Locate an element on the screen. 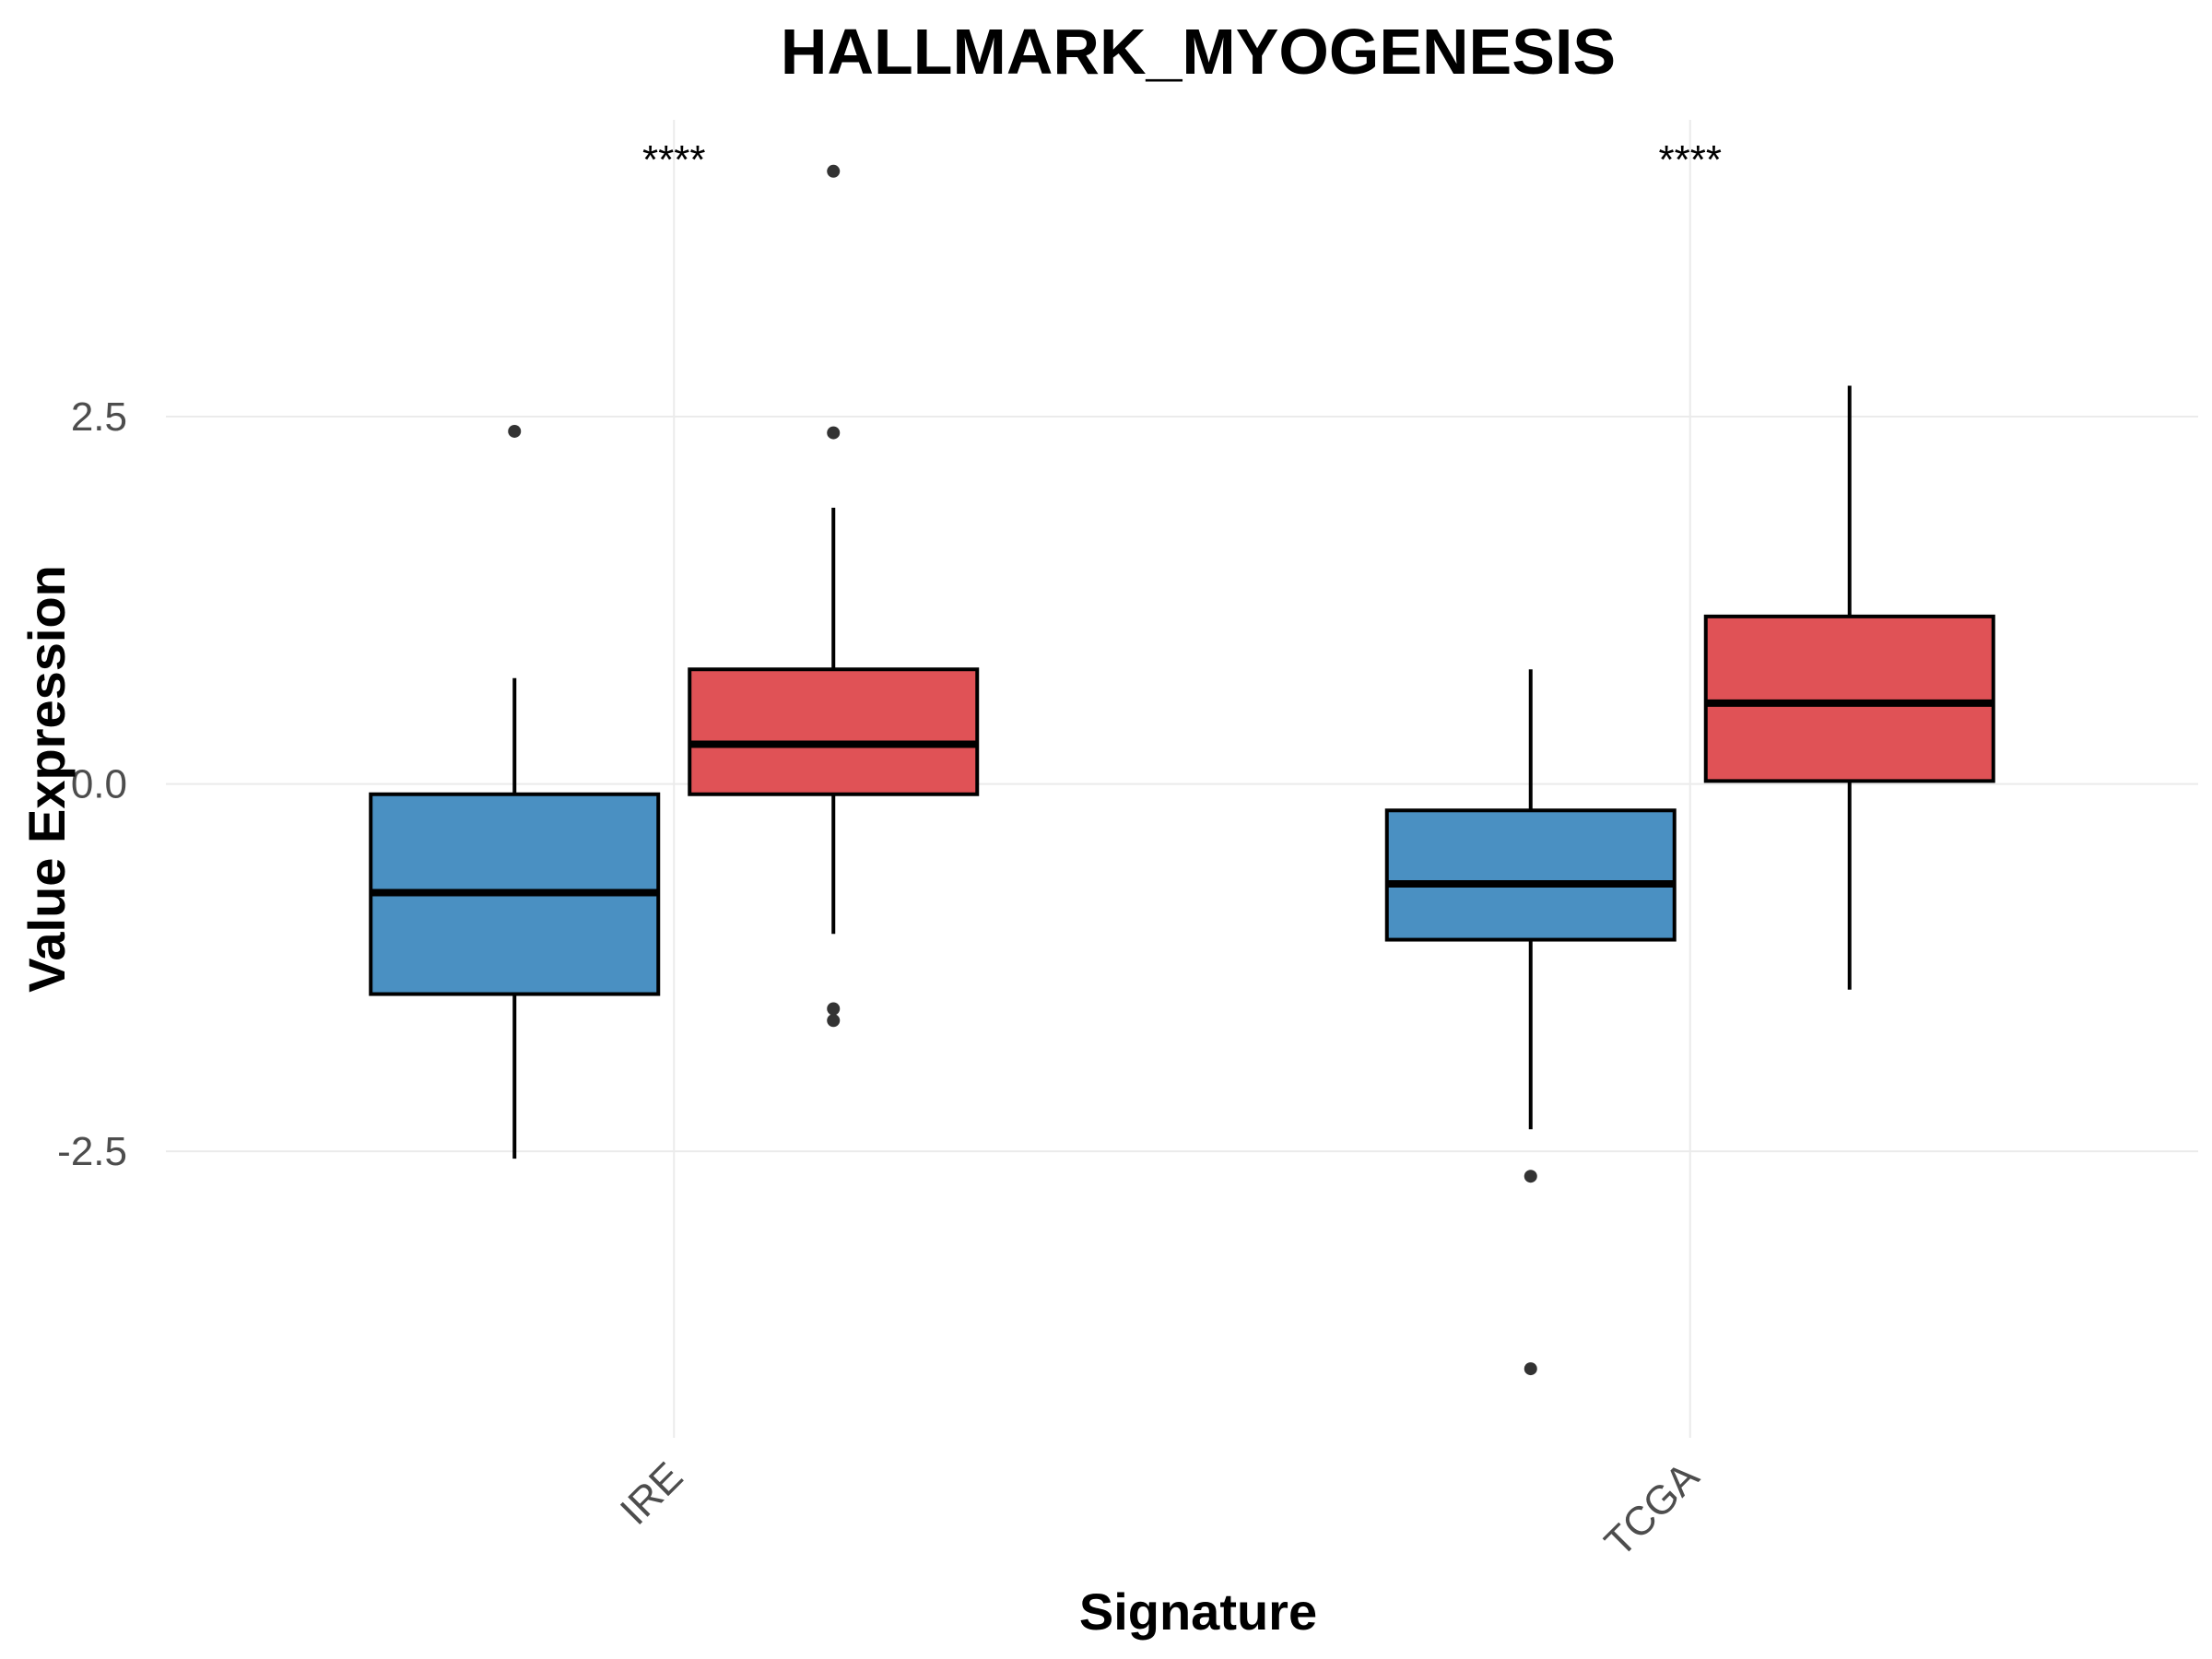 The height and width of the screenshot is (1659, 2212). chart-title: HALLMARK_MYOGENESIS is located at coordinates (1198, 52).